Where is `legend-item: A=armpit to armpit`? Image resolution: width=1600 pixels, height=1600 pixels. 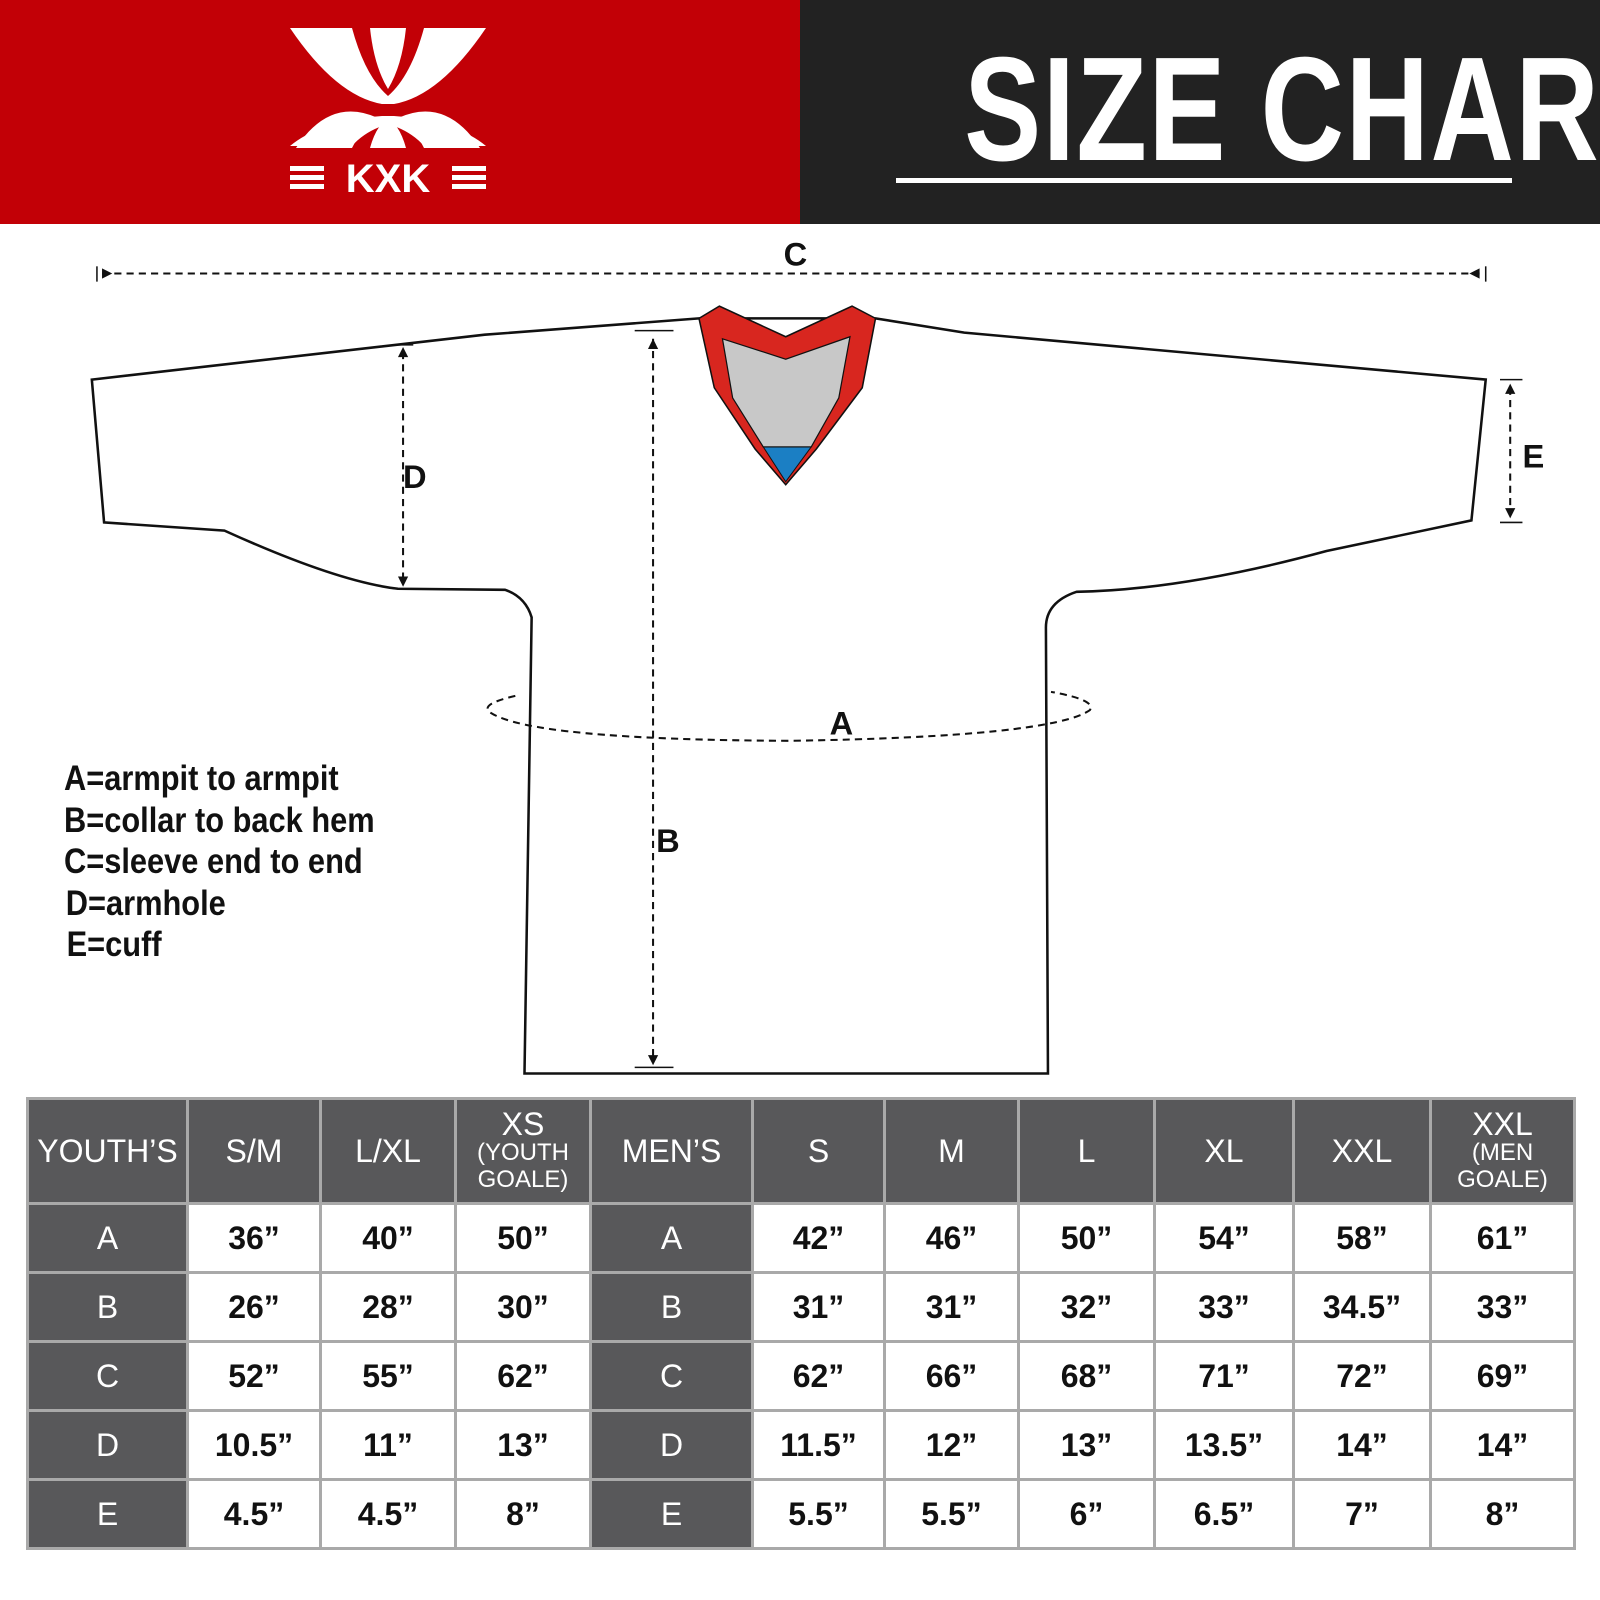 legend-item: A=armpit to armpit is located at coordinates (201, 778).